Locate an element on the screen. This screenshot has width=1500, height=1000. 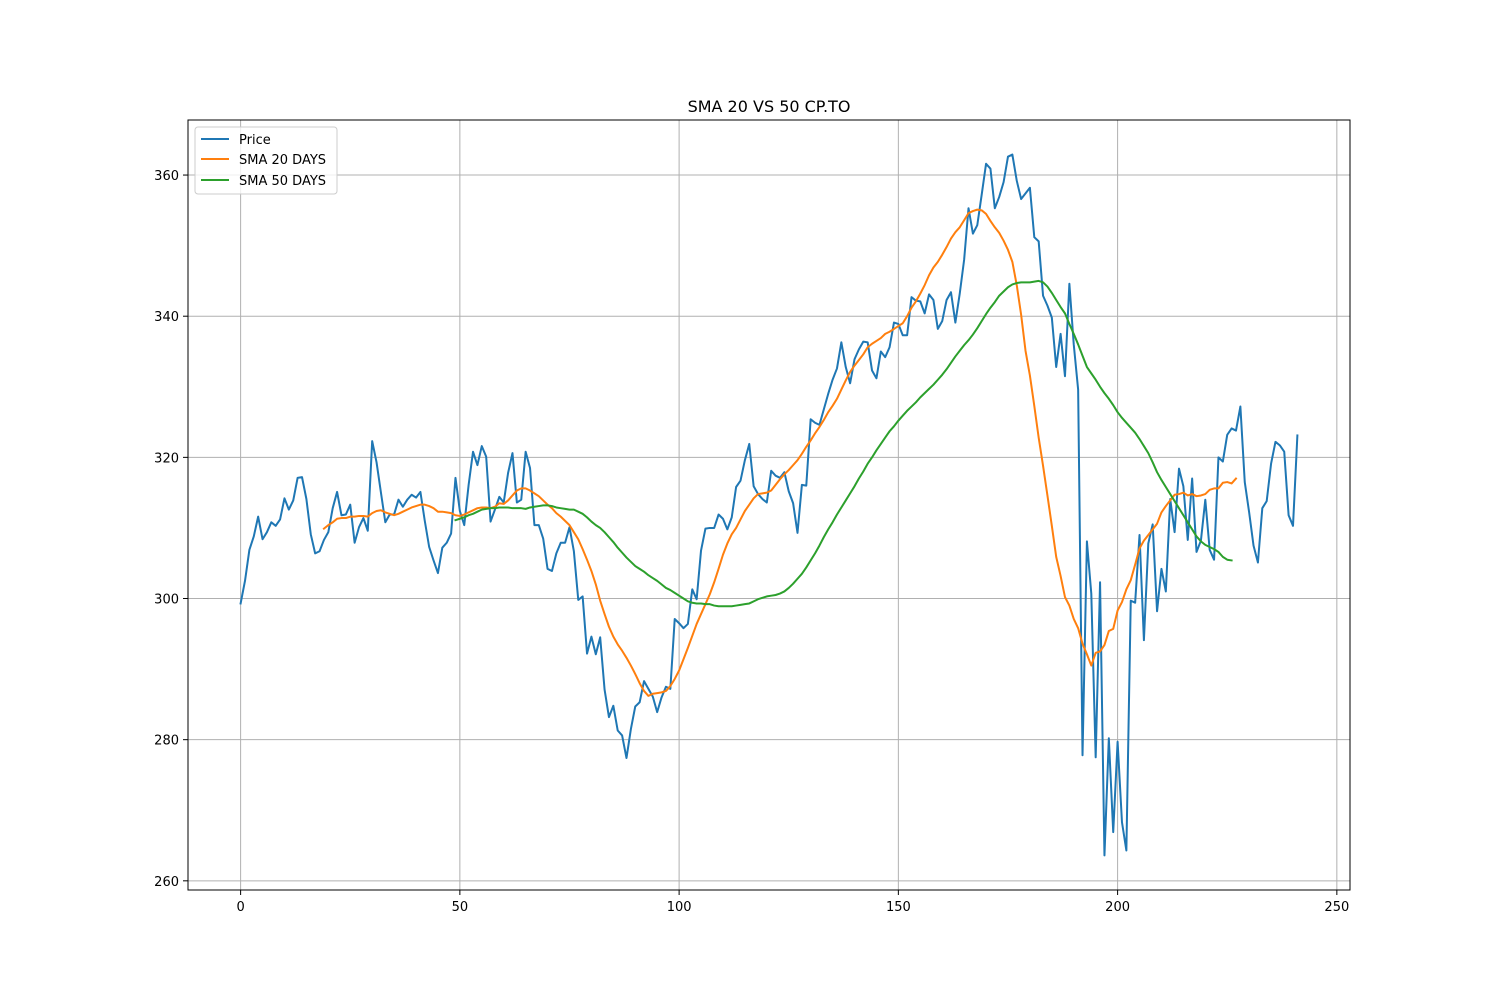
y-tick-label: 320 is located at coordinates (166, 458).